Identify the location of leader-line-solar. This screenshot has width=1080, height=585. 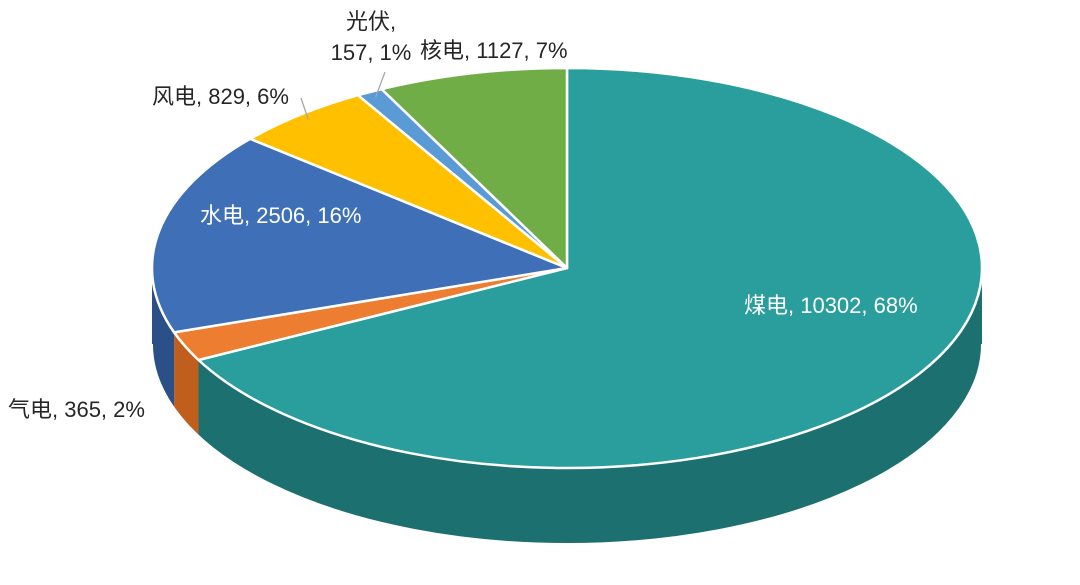
(380, 84).